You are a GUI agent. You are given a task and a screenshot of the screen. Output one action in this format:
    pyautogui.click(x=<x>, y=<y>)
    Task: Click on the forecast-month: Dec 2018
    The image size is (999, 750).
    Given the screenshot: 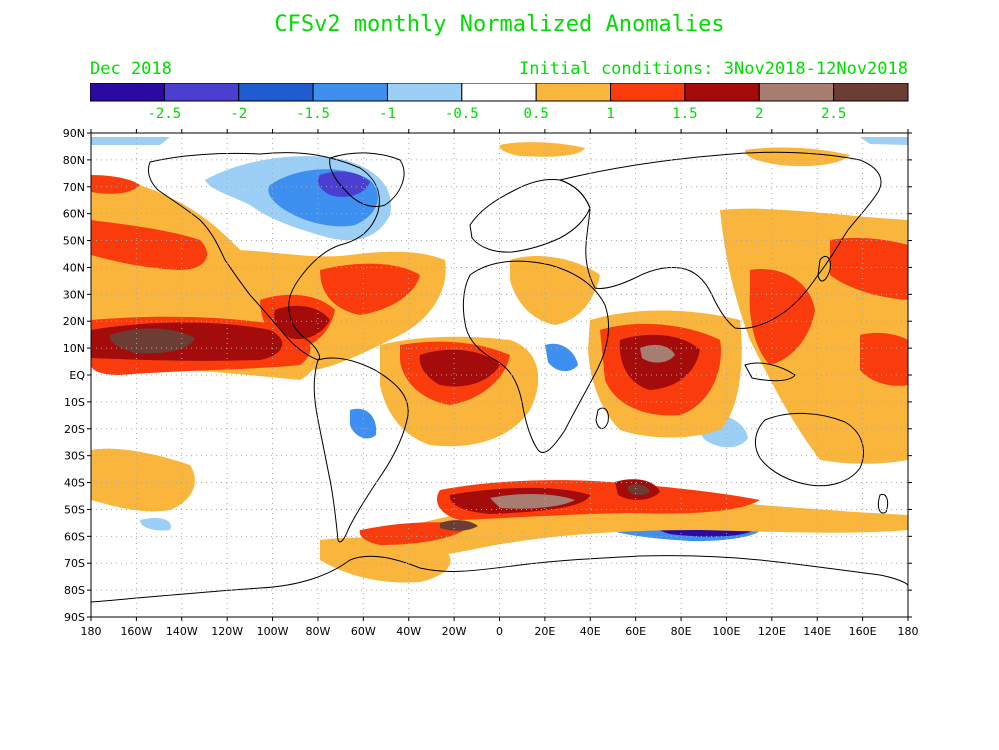 What is the action you would take?
    pyautogui.click(x=131, y=69)
    